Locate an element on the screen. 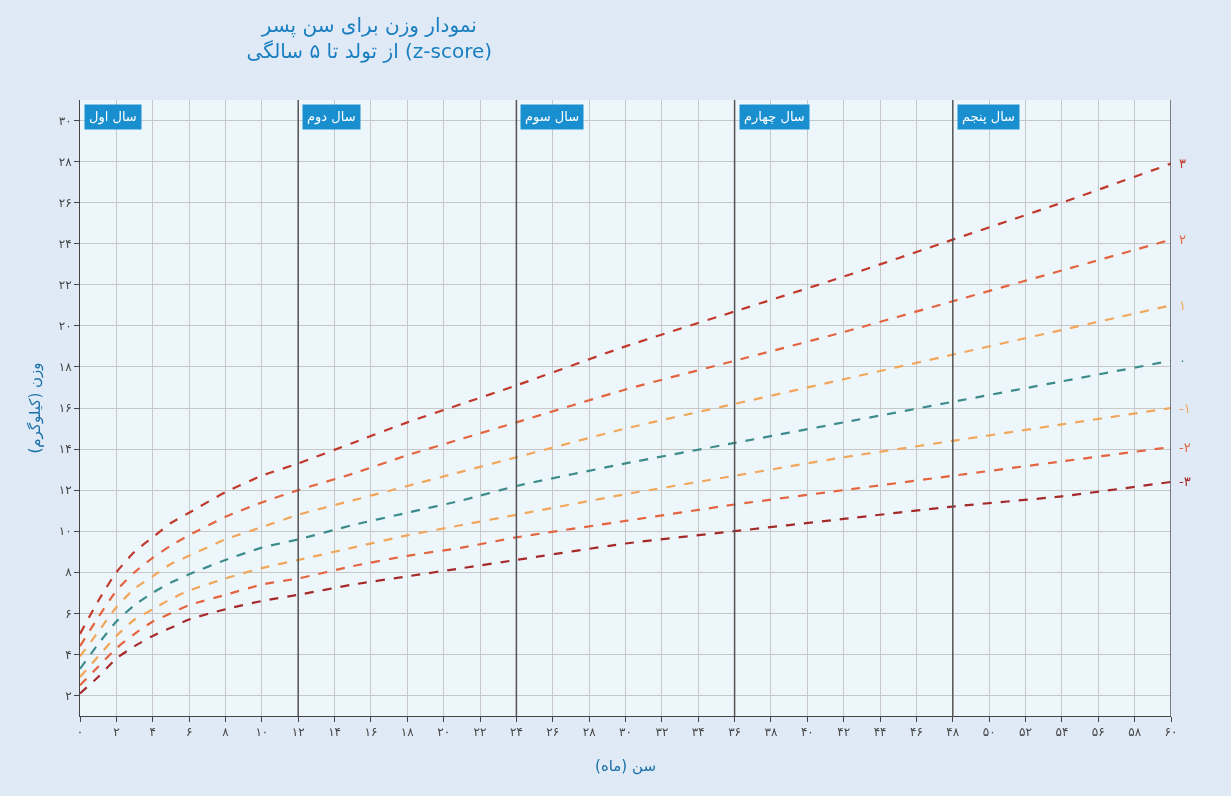 This screenshot has height=796, width=1231. y-tick-label: ۴ is located at coordinates (68, 654).